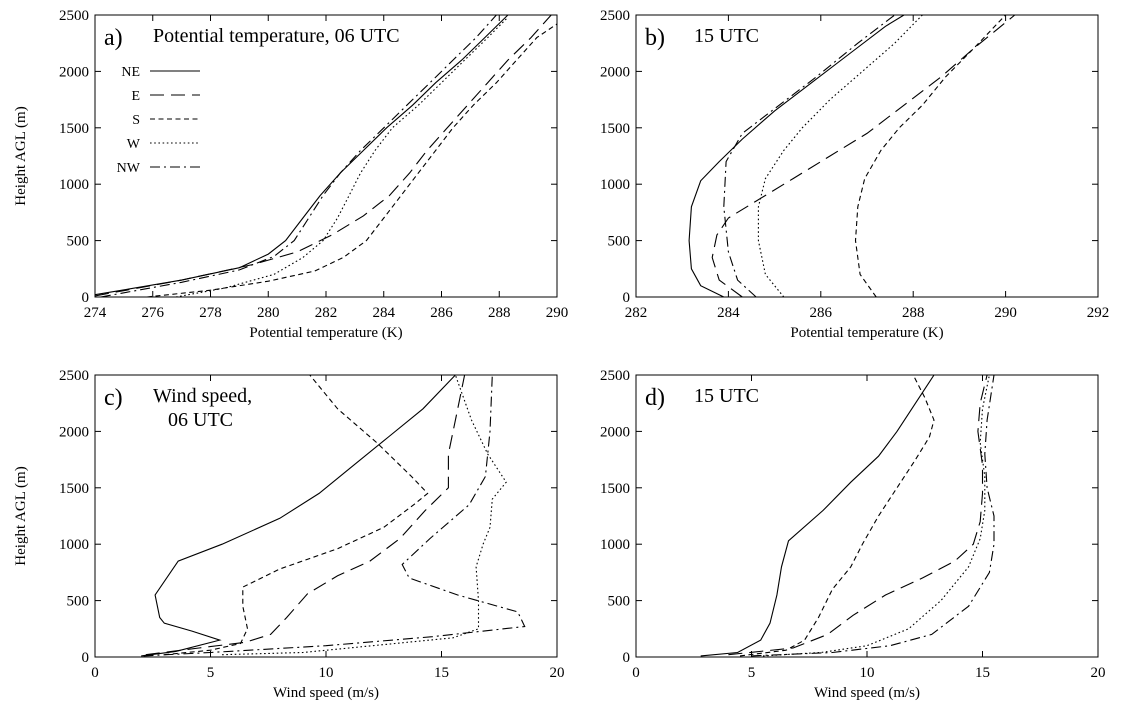 The image size is (1121, 713). What do you see at coordinates (134, 144) in the screenshot?
I see `legend-label-w: W` at bounding box center [134, 144].